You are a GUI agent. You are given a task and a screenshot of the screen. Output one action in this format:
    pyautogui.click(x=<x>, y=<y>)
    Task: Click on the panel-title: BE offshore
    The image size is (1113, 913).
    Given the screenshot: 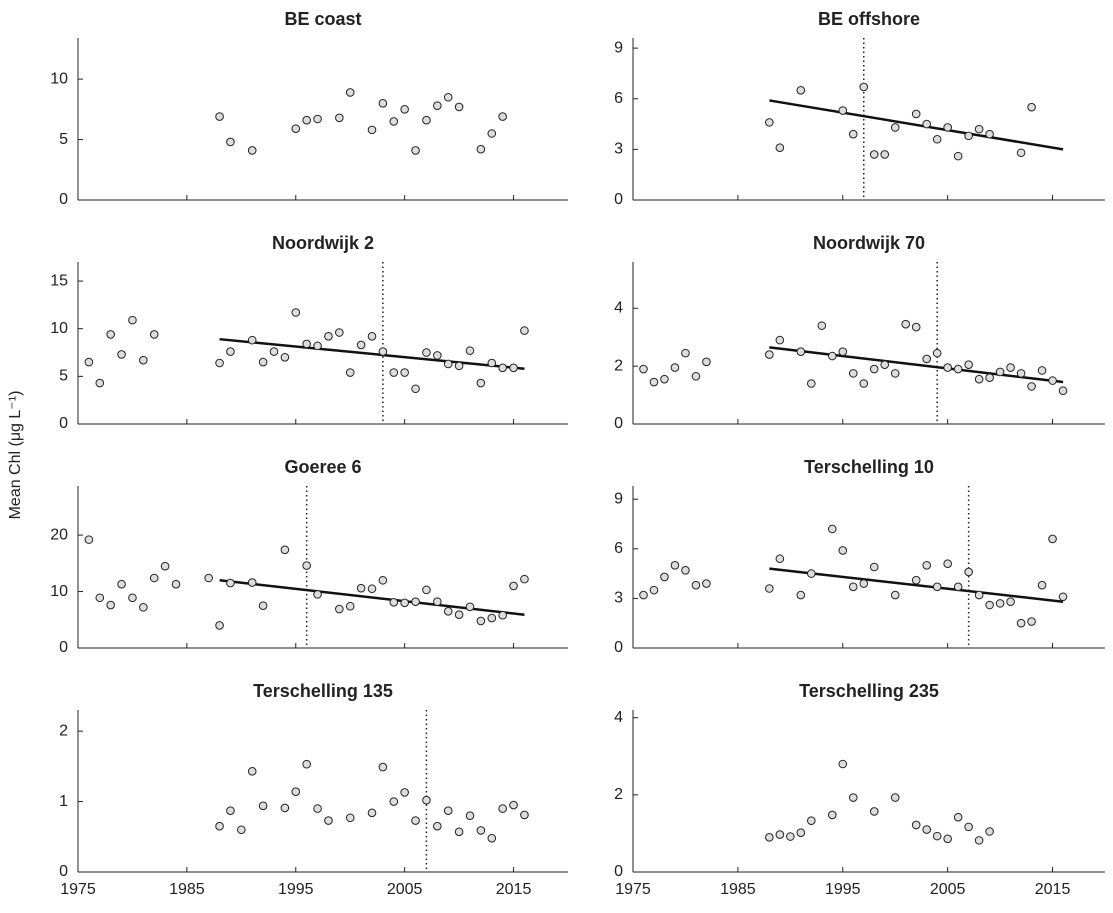 What is the action you would take?
    pyautogui.click(x=869, y=19)
    